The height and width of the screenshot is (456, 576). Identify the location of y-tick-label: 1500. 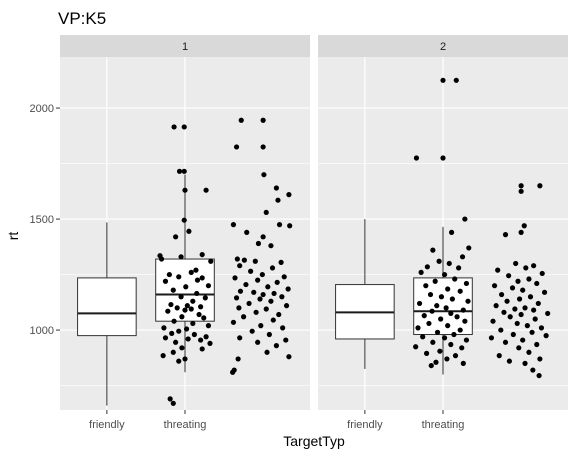
(42, 220).